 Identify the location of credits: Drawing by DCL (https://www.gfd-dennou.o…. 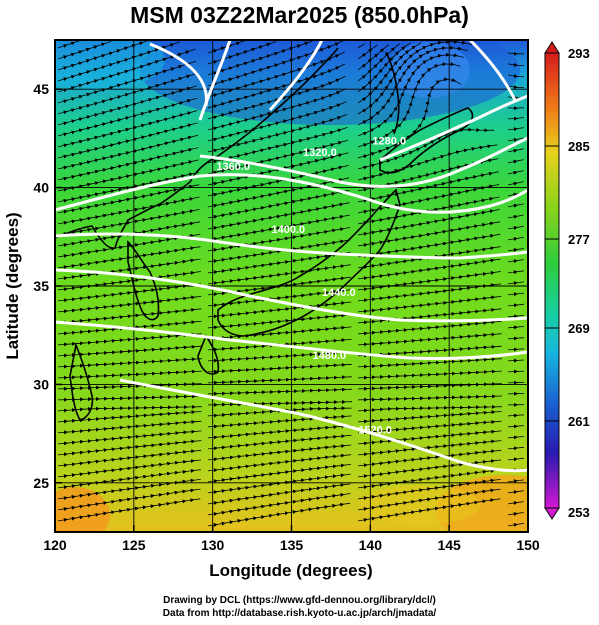
(299, 607).